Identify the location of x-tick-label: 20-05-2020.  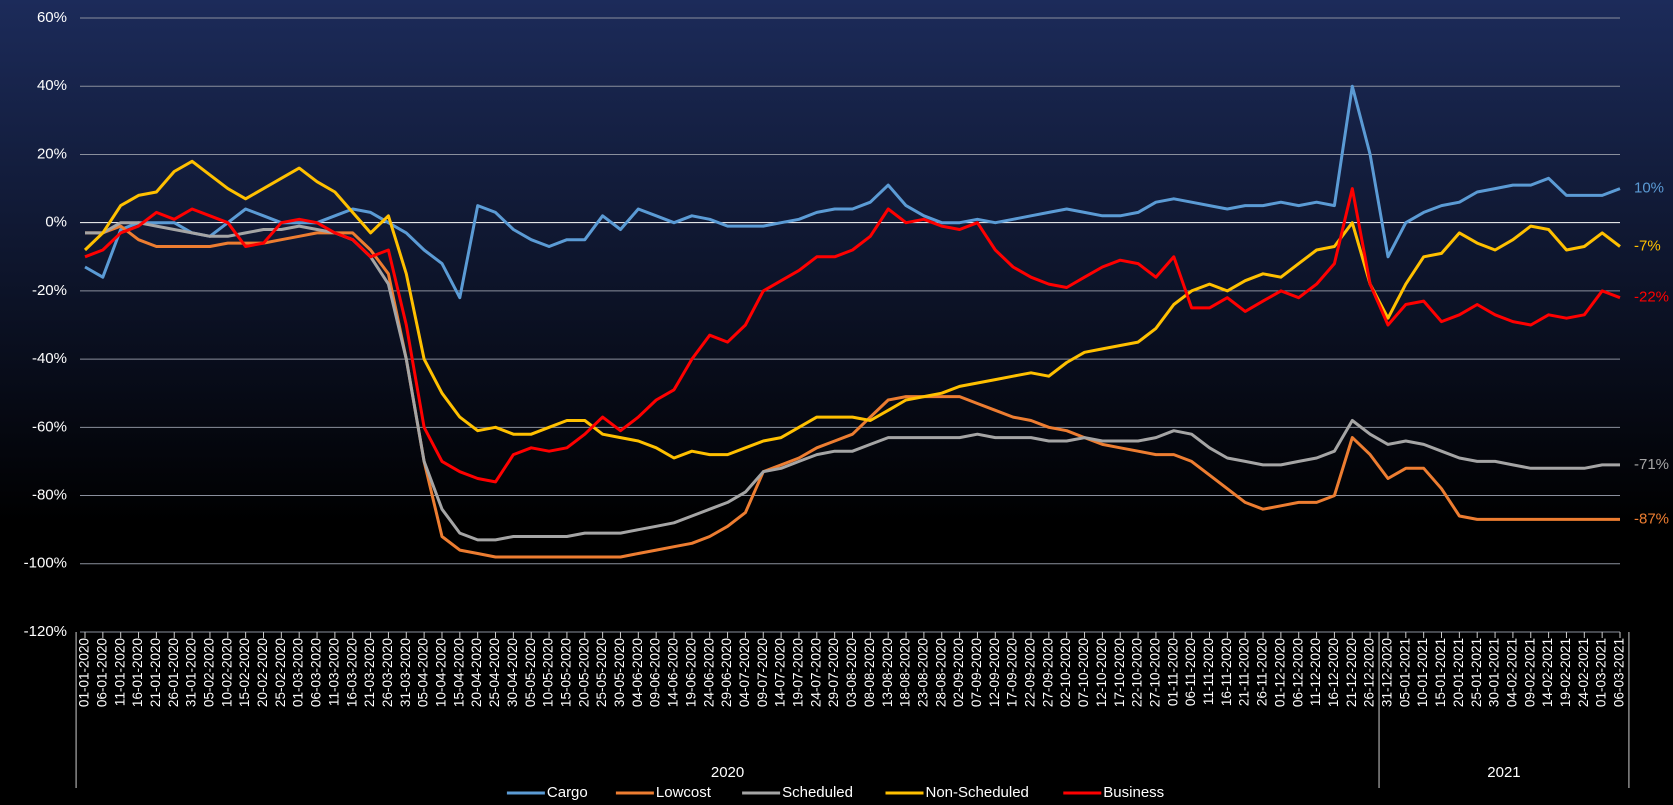
(583, 672).